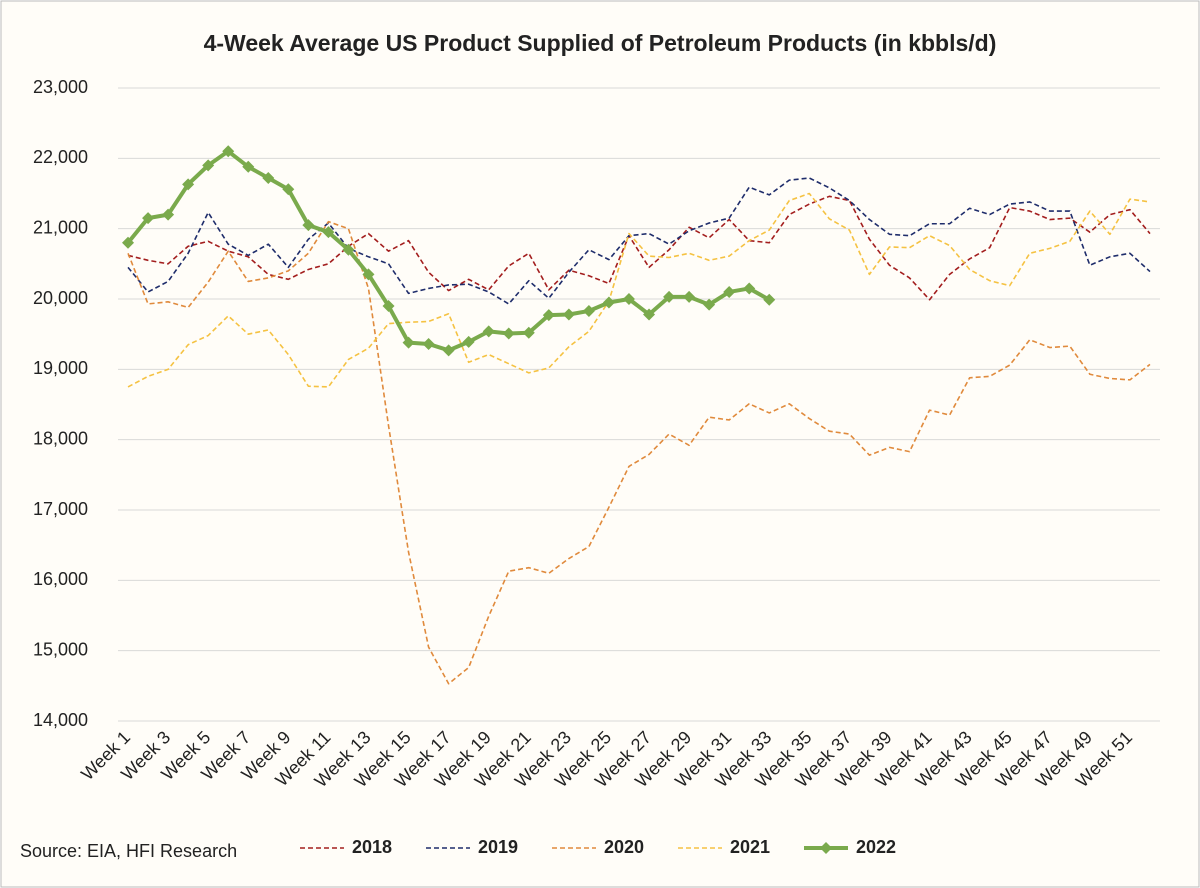 Image resolution: width=1200 pixels, height=888 pixels. I want to click on source-note: Source: EIA, HFI Research, so click(128, 851).